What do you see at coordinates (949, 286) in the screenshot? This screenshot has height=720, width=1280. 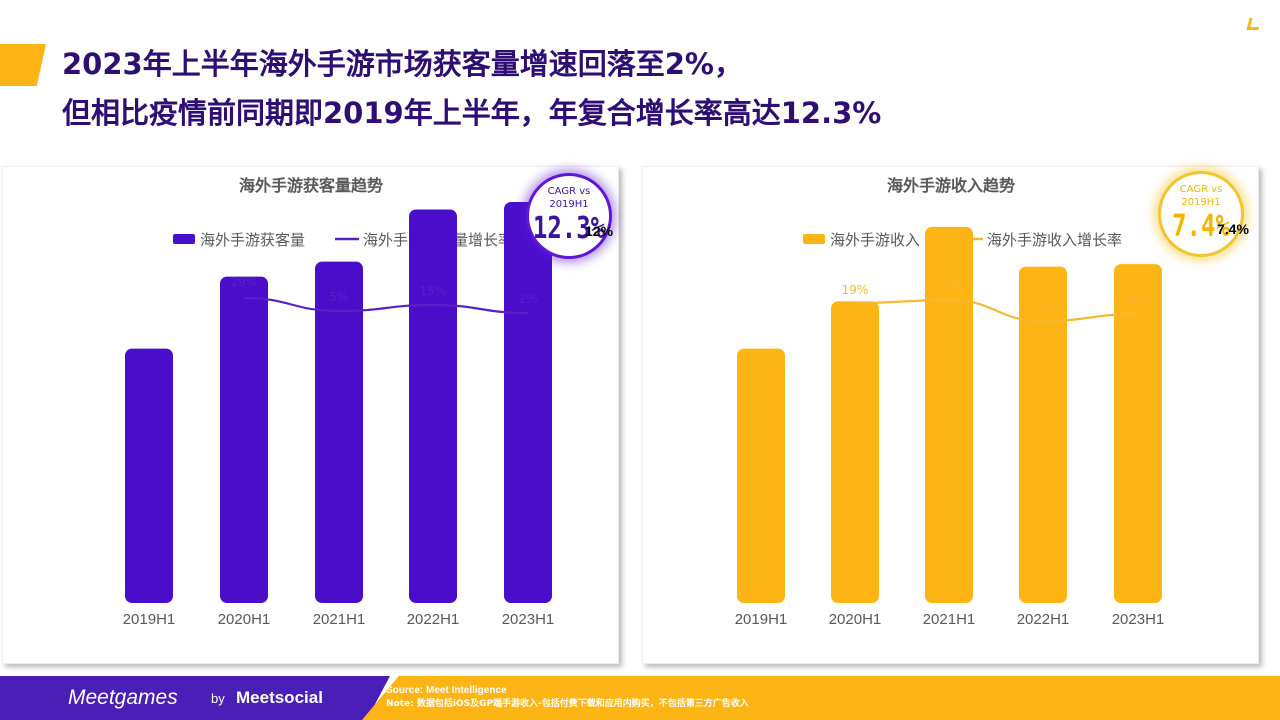 I see `growth-rate-label: 25%` at bounding box center [949, 286].